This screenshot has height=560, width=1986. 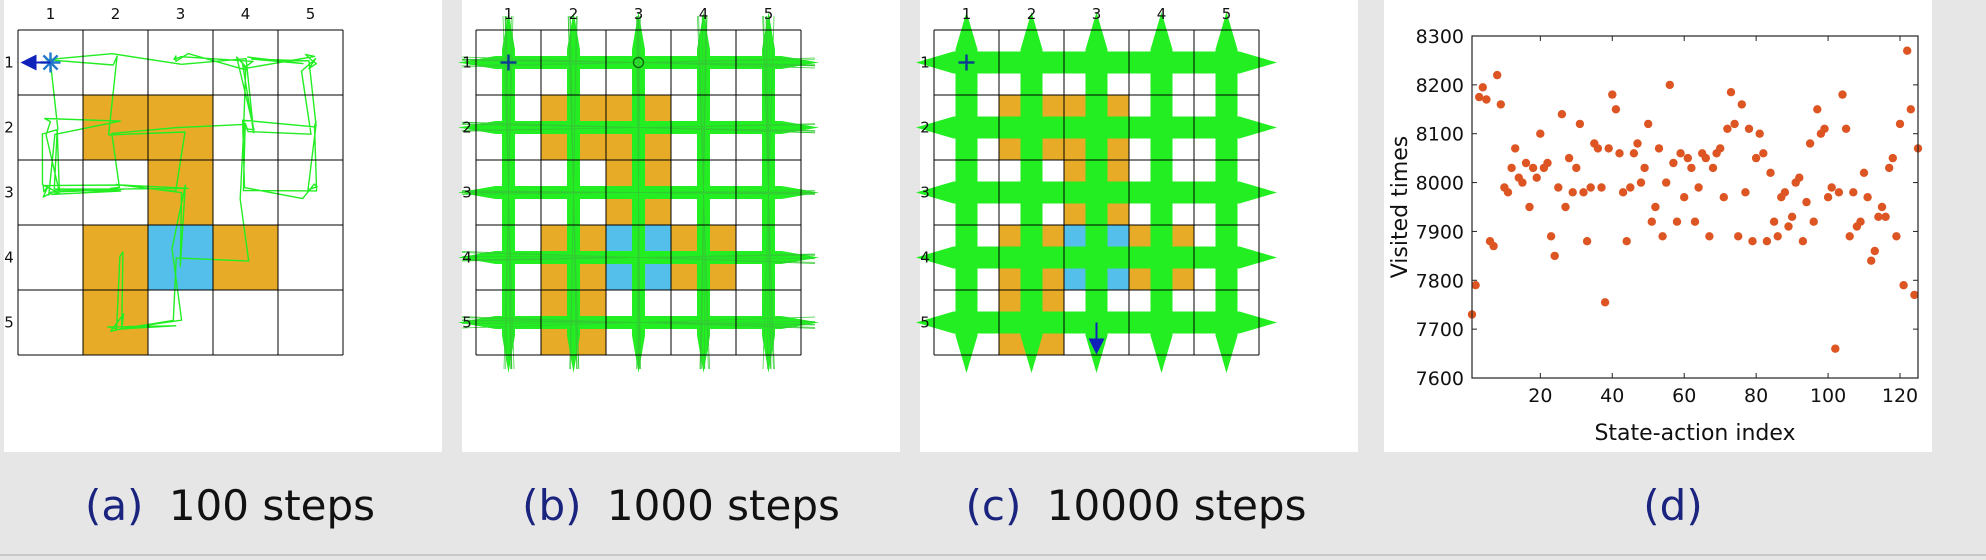 I want to click on caption-d: (d), so click(x=1672, y=505).